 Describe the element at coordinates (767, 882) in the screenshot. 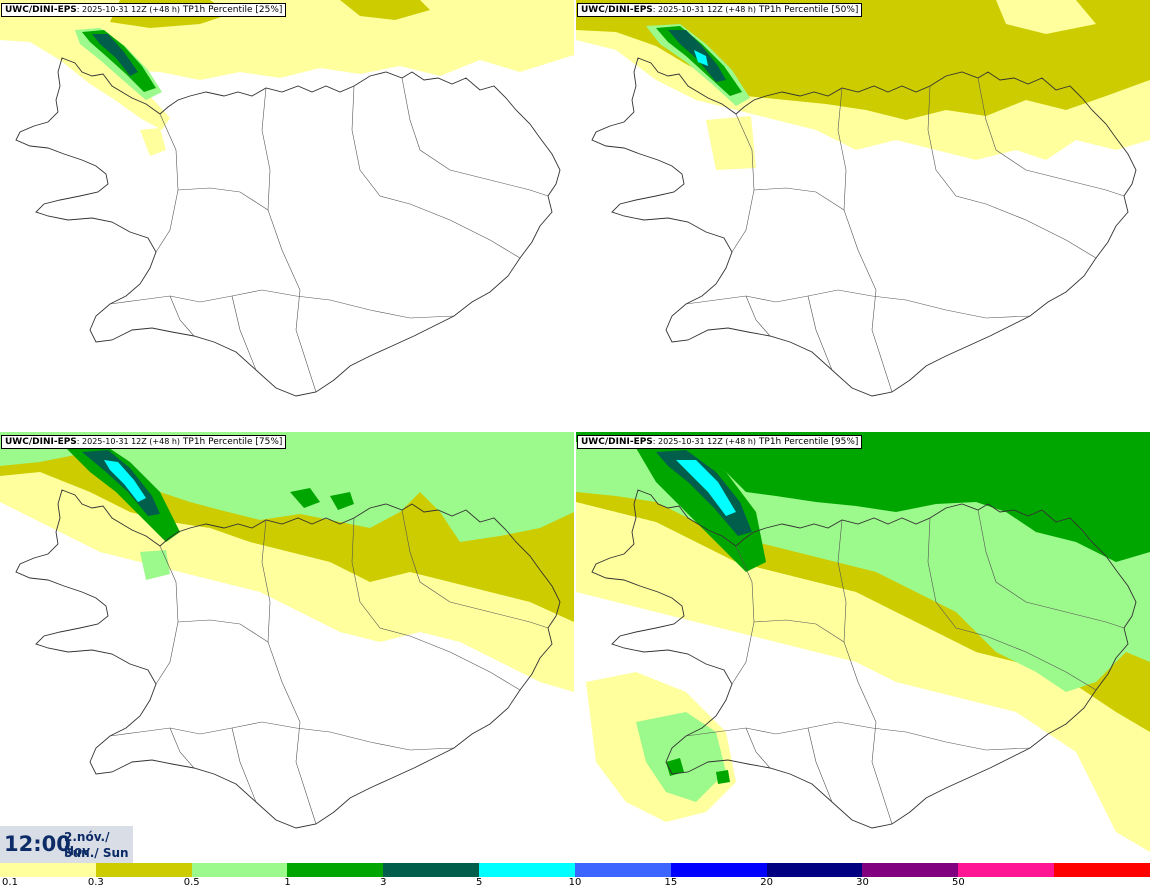

I see `colorbar-tick-label: 20` at that location.